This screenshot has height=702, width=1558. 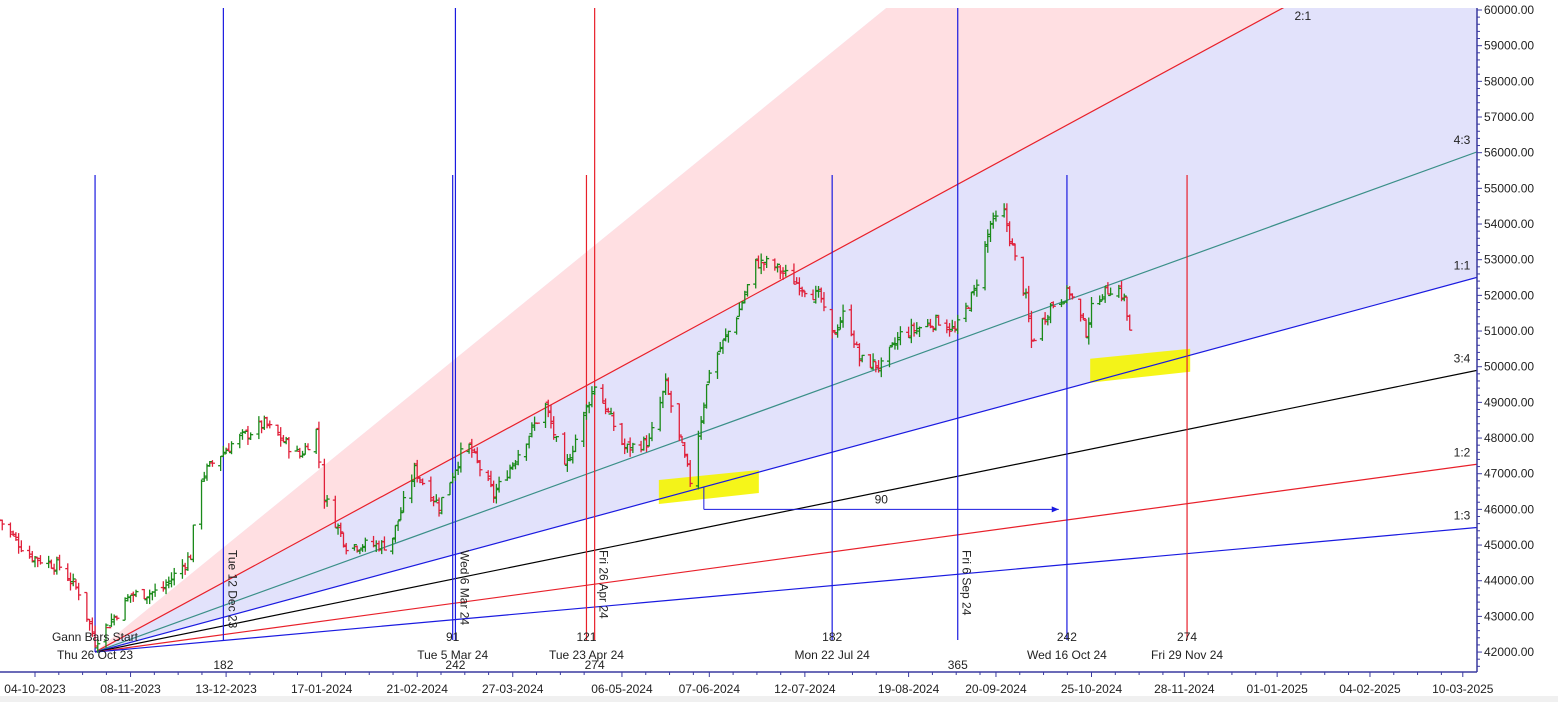 What do you see at coordinates (1140, 365) in the screenshot?
I see `highlight-mark` at bounding box center [1140, 365].